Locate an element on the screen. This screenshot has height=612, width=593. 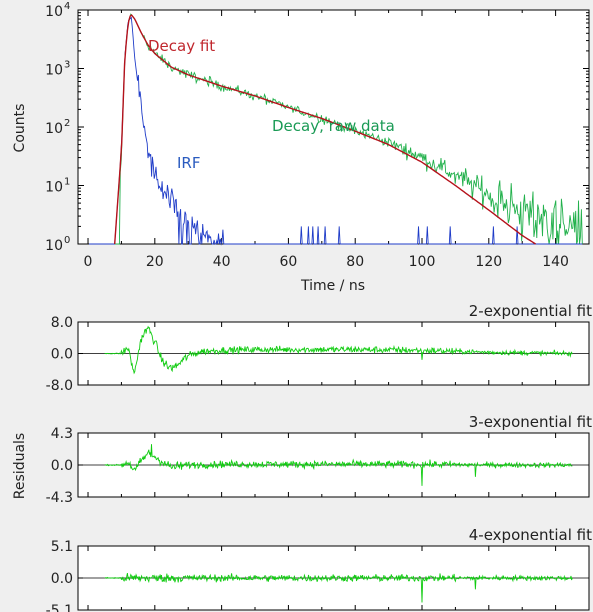
y-tick-label-exponent: 0 is located at coordinates (67, 240).